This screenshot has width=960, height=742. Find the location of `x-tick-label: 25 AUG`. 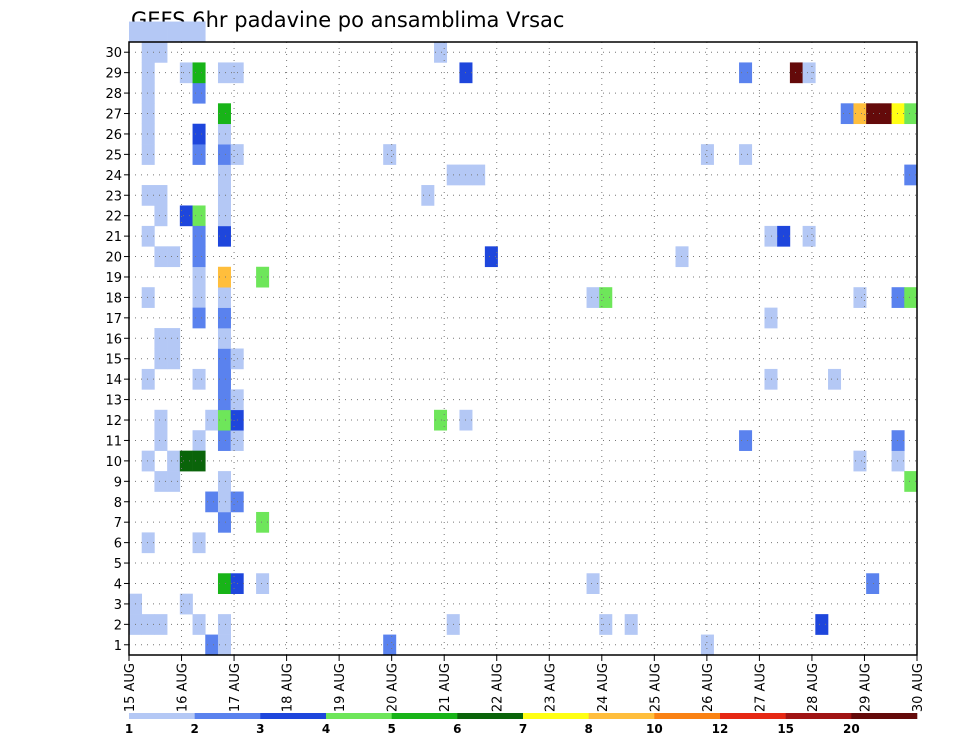

x-tick-label: 25 AUG is located at coordinates (655, 687).